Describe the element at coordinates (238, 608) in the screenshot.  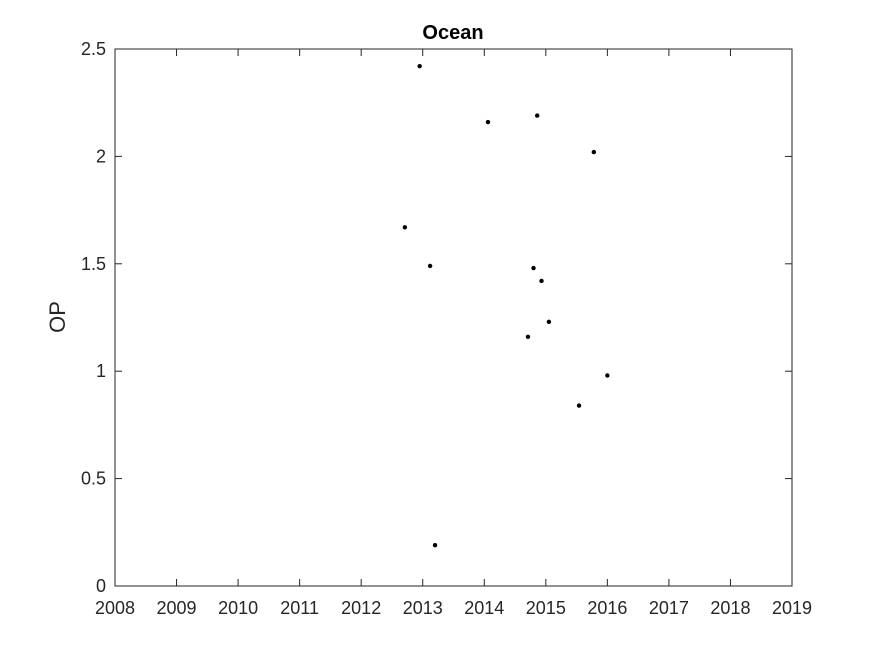
I see `x-tick-label: 2010` at that location.